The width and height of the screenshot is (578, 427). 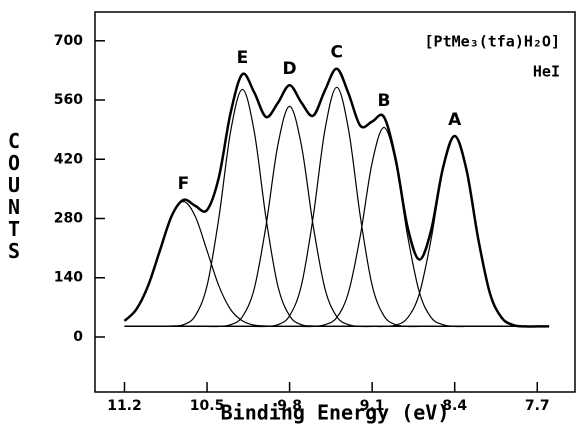 I want to click on y-tick-label: 420, so click(x=68, y=159).